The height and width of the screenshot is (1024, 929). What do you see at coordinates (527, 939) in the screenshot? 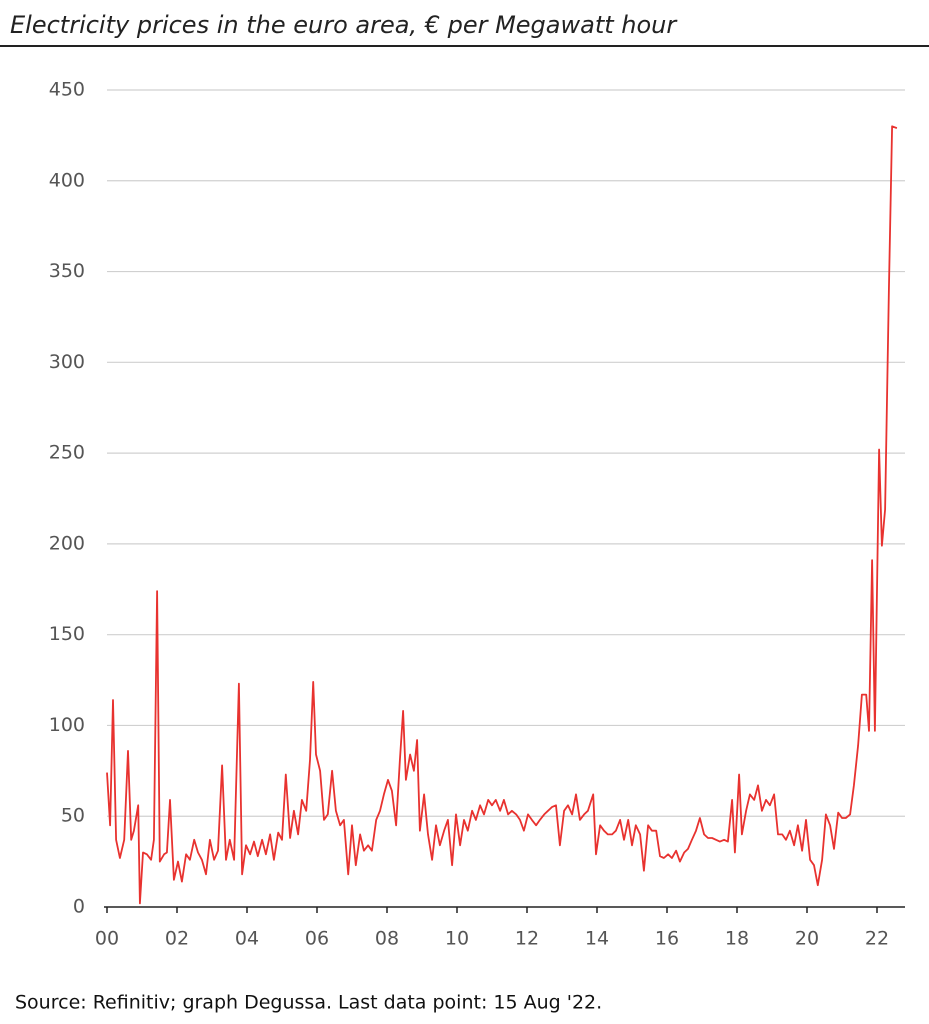
I see `x-tick-label: 12` at bounding box center [527, 939].